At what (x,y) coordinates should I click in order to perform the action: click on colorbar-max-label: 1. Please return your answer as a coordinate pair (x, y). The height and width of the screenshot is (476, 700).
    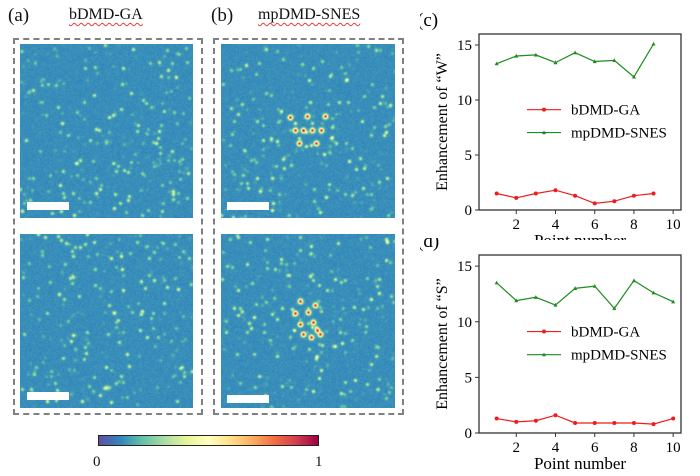
    Looking at the image, I should click on (319, 462).